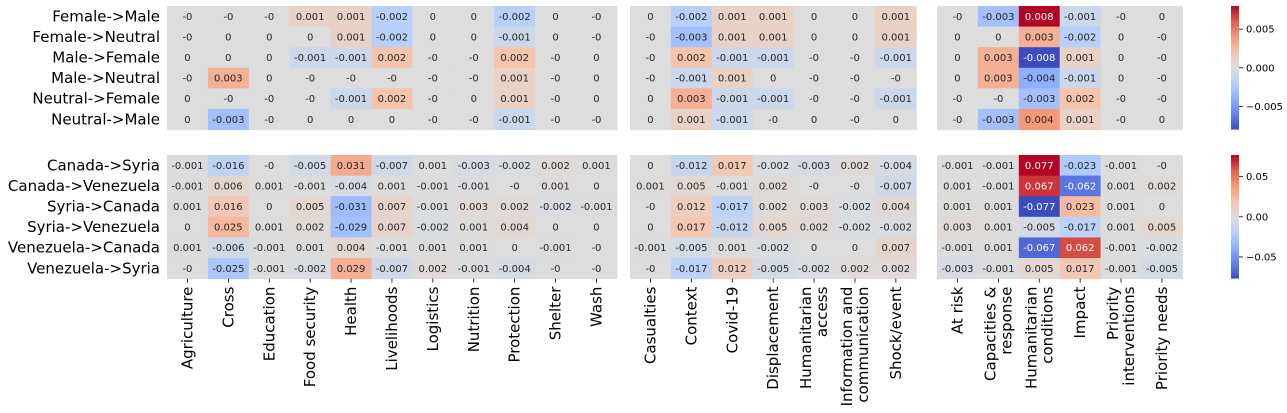 Image resolution: width=1287 pixels, height=413 pixels. Describe the element at coordinates (1080, 248) in the screenshot. I see `cell-value: 0.062` at that location.